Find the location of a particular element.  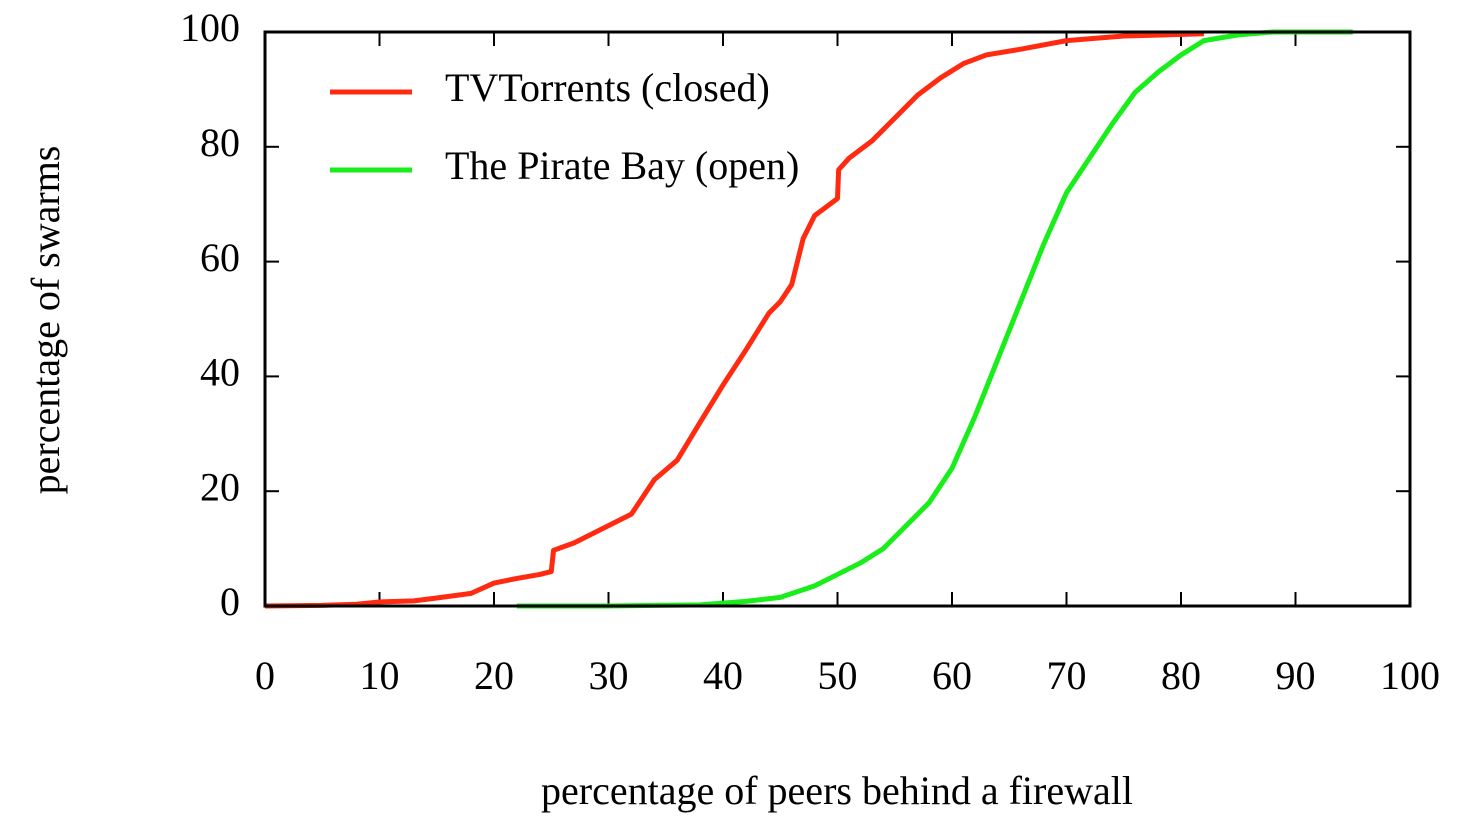

x-tick-label: 80 is located at coordinates (1181, 675).